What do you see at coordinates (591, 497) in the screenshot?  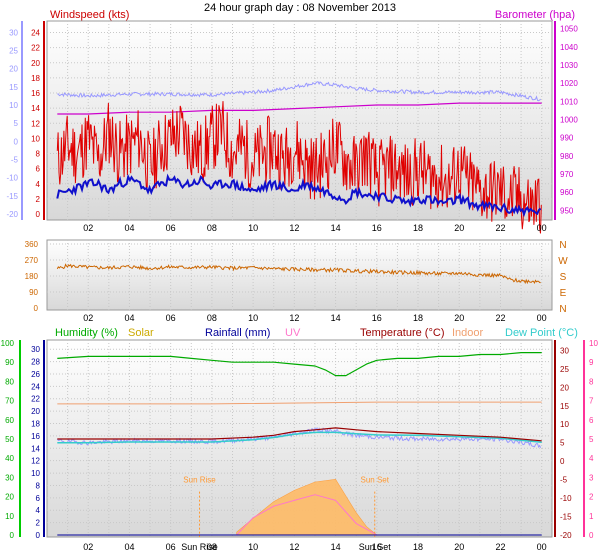 I see `uv-tick-label: 2` at bounding box center [591, 497].